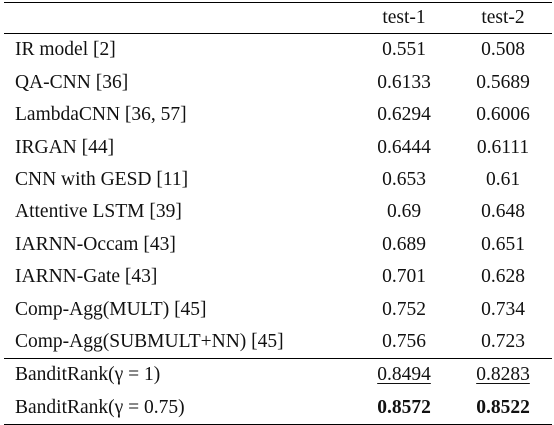  I want to click on test-2-score: 0.508, so click(503, 50).